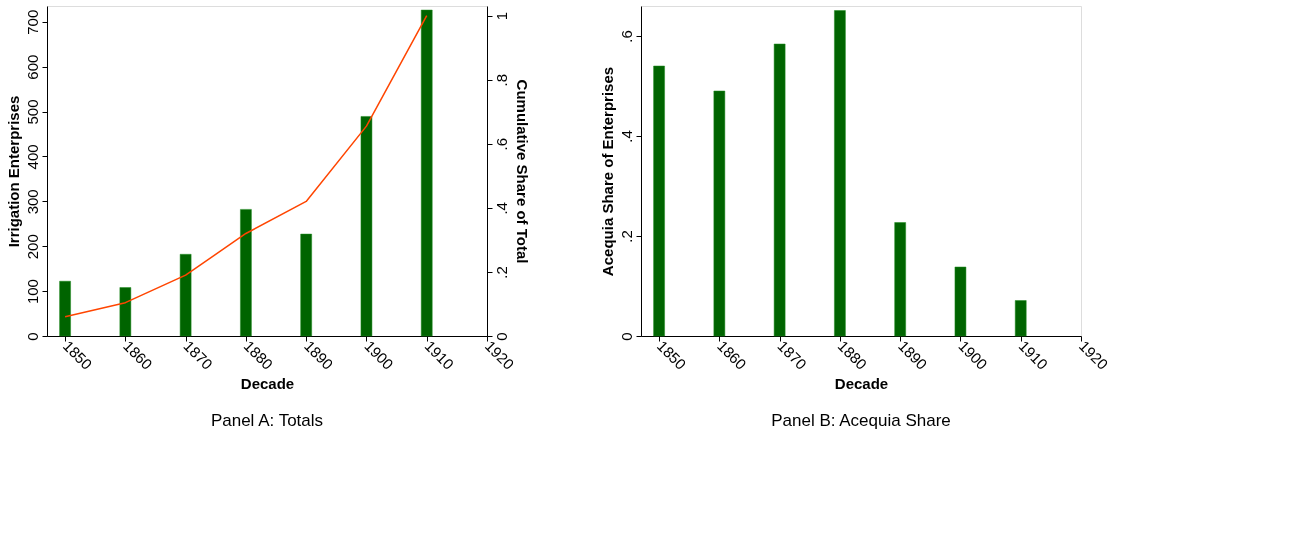 The width and height of the screenshot is (1312, 533). What do you see at coordinates (32, 202) in the screenshot?
I see `y-tick-label: 300` at bounding box center [32, 202].